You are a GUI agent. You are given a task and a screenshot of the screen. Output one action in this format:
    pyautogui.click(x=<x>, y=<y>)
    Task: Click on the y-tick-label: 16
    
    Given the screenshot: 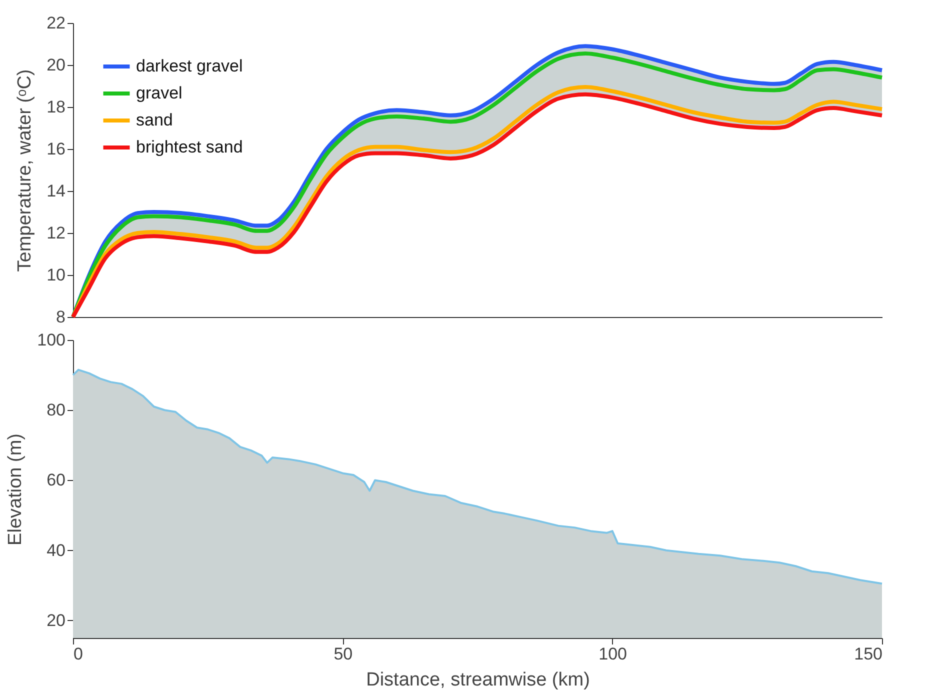 What is the action you would take?
    pyautogui.click(x=56, y=149)
    